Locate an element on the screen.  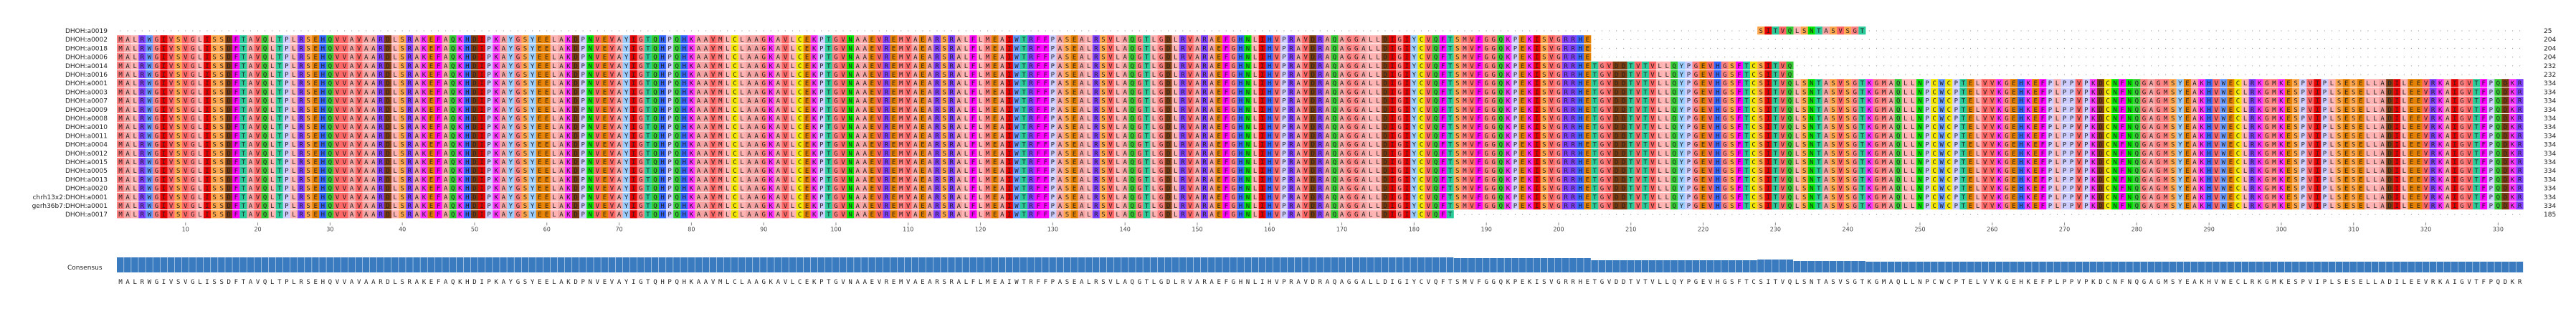
sequence-name: DHOH:a0004 is located at coordinates (86, 145).